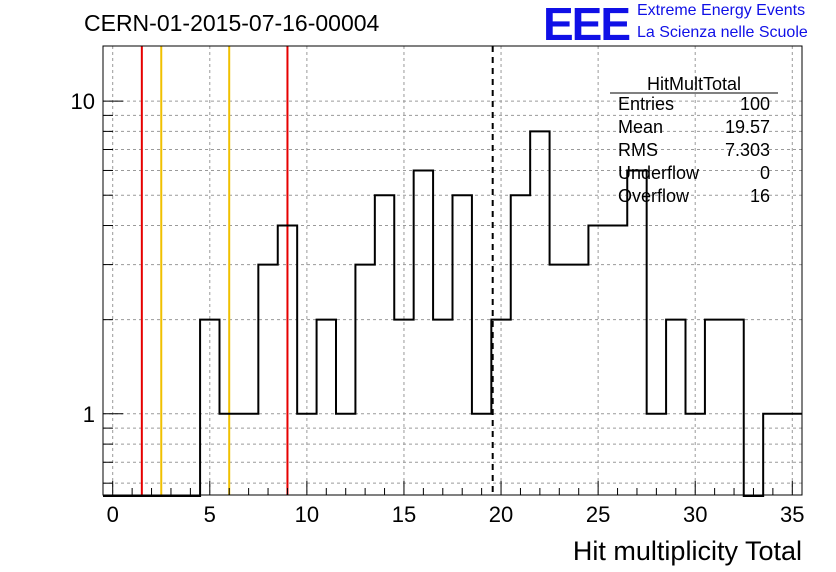  What do you see at coordinates (695, 514) in the screenshot?
I see `x-tick-label: 30` at bounding box center [695, 514].